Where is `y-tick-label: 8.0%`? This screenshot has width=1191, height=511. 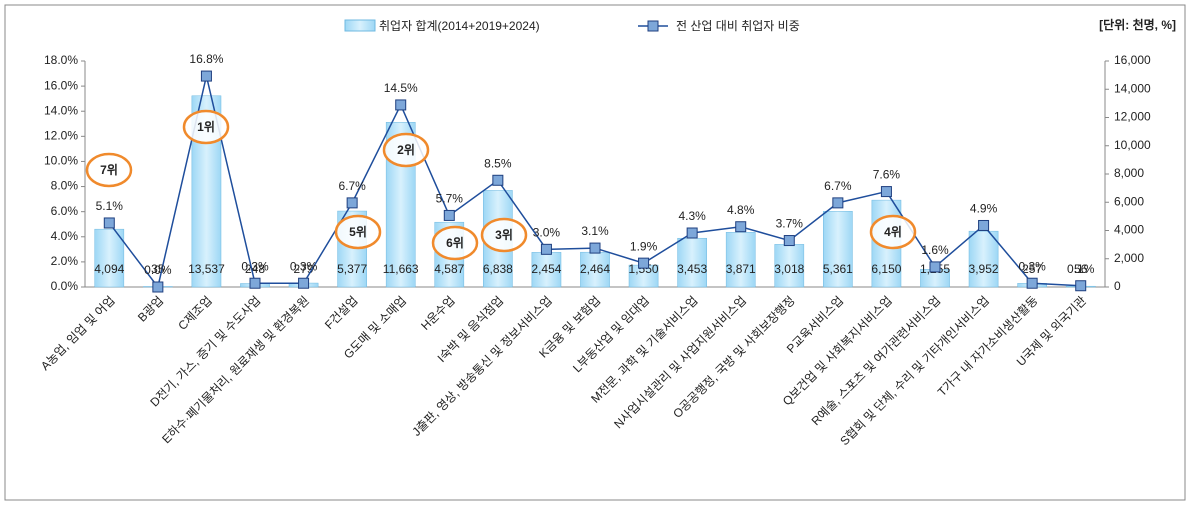 y-tick-label: 8.0% is located at coordinates (65, 186).